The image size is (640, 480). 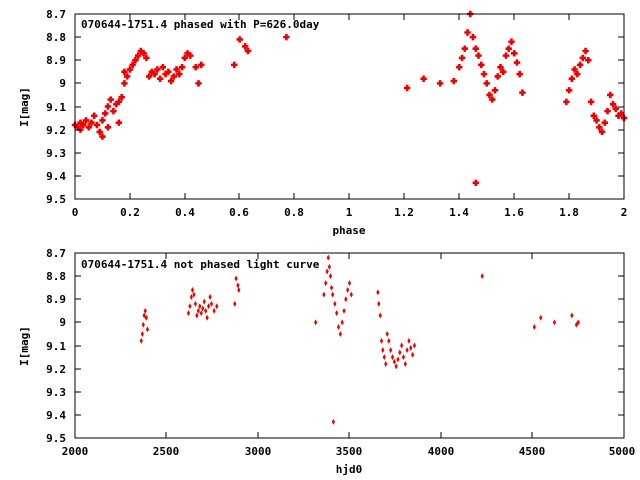 What do you see at coordinates (56, 346) in the screenshot?
I see `mag-tick-label-4: 9.1` at bounding box center [56, 346].